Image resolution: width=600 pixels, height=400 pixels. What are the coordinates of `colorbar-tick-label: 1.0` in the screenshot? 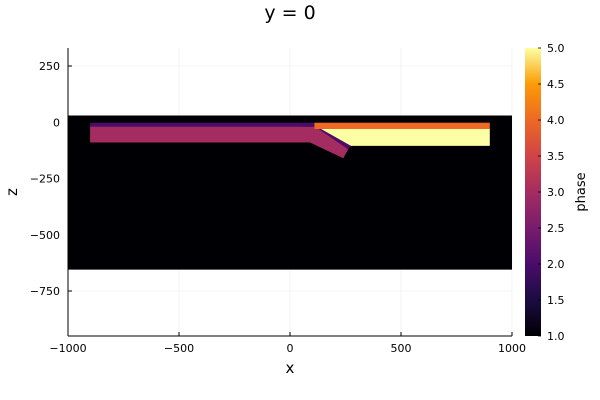 It's located at (556, 336).